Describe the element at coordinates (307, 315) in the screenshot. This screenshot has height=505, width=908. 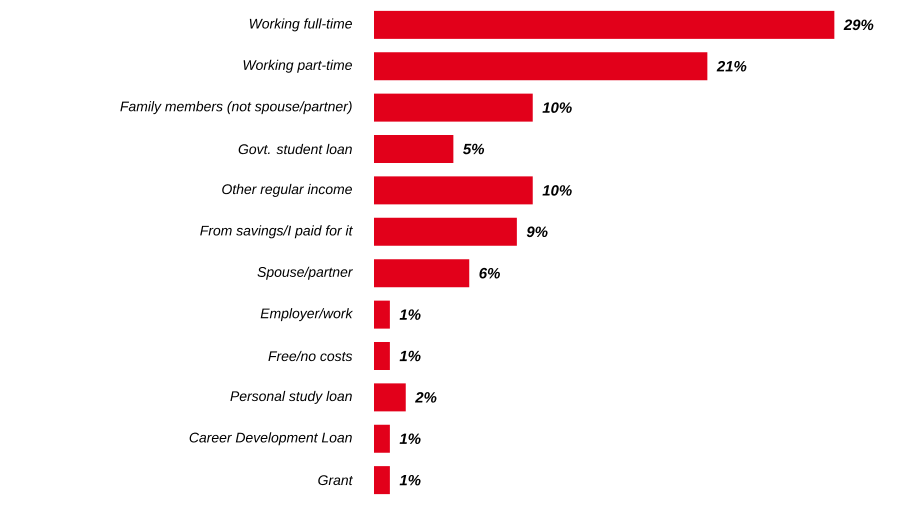
I see `y-tick-label: Employer/work` at that location.